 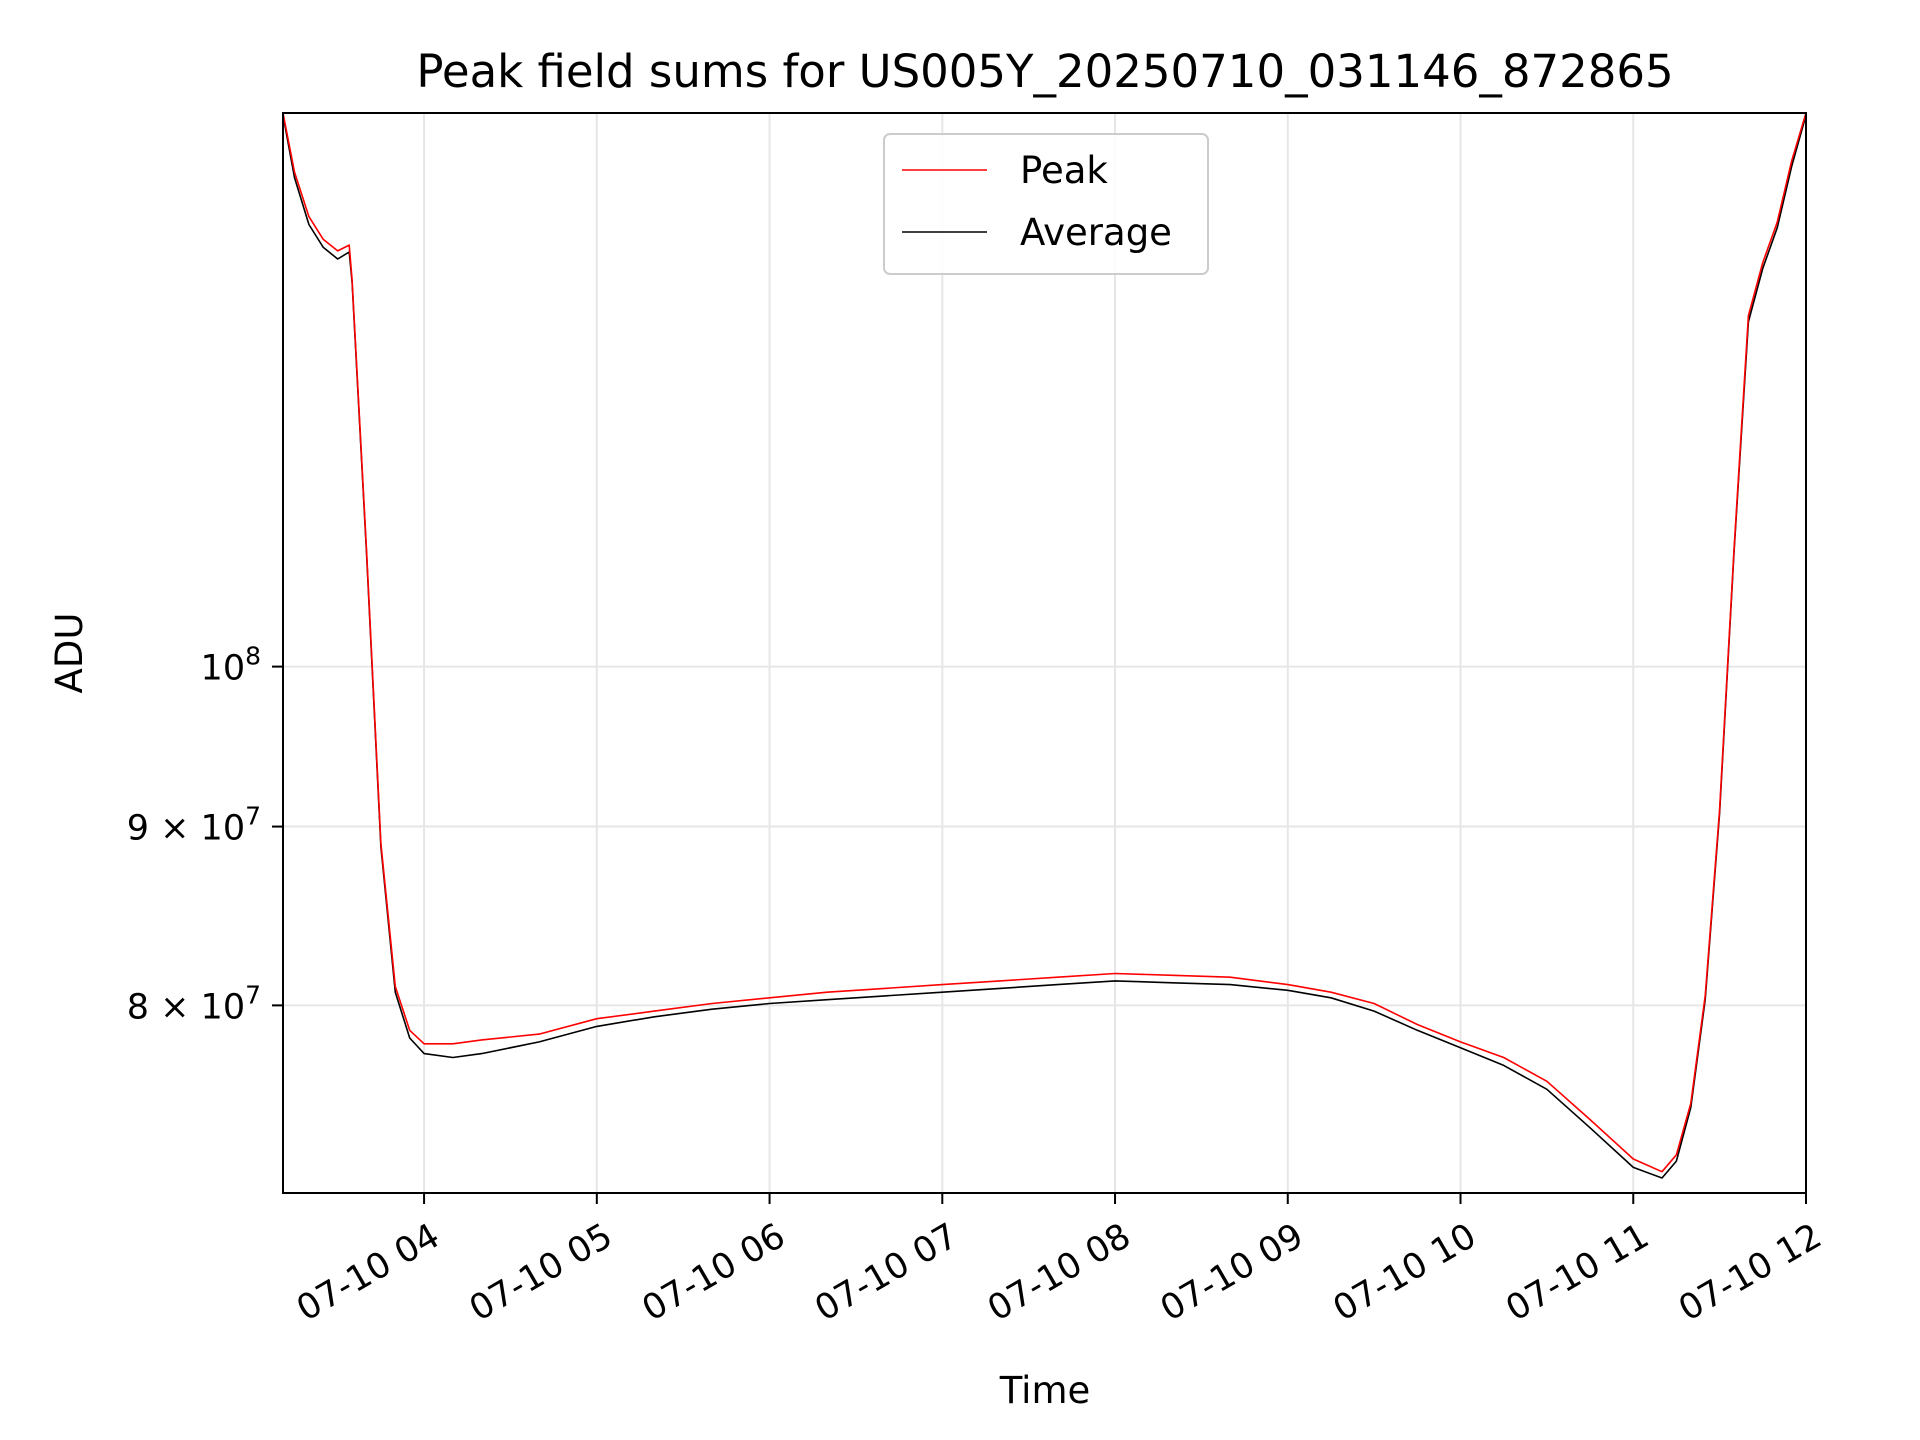 What do you see at coordinates (69, 653) in the screenshot?
I see `y-axis-label: ADU` at bounding box center [69, 653].